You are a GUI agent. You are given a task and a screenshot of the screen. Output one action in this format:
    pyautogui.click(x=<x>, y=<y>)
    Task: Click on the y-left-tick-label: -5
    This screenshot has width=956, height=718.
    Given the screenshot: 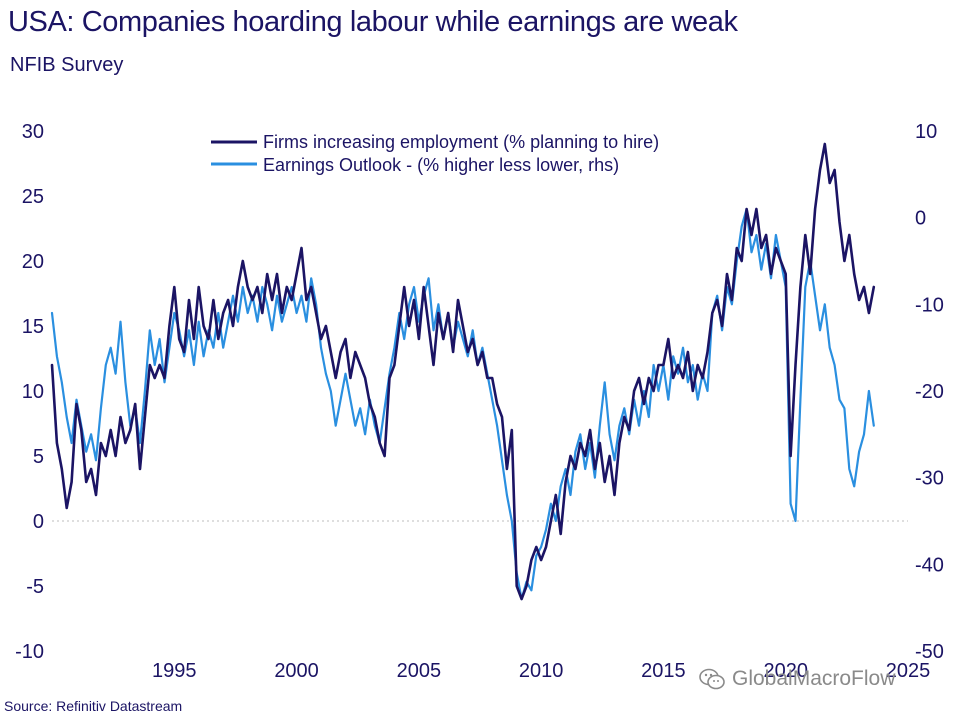 What is the action you would take?
    pyautogui.click(x=35, y=587)
    